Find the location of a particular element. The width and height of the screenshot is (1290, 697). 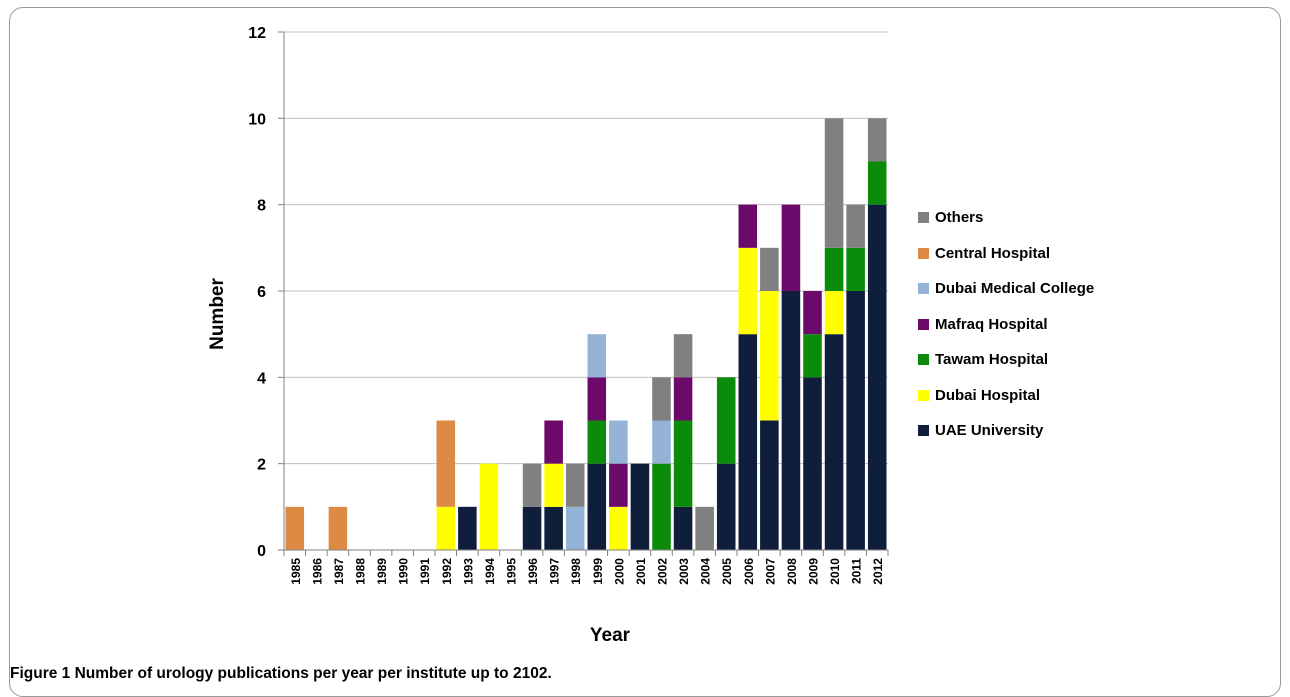

bar-segment-2001-uae-university is located at coordinates (640, 506).